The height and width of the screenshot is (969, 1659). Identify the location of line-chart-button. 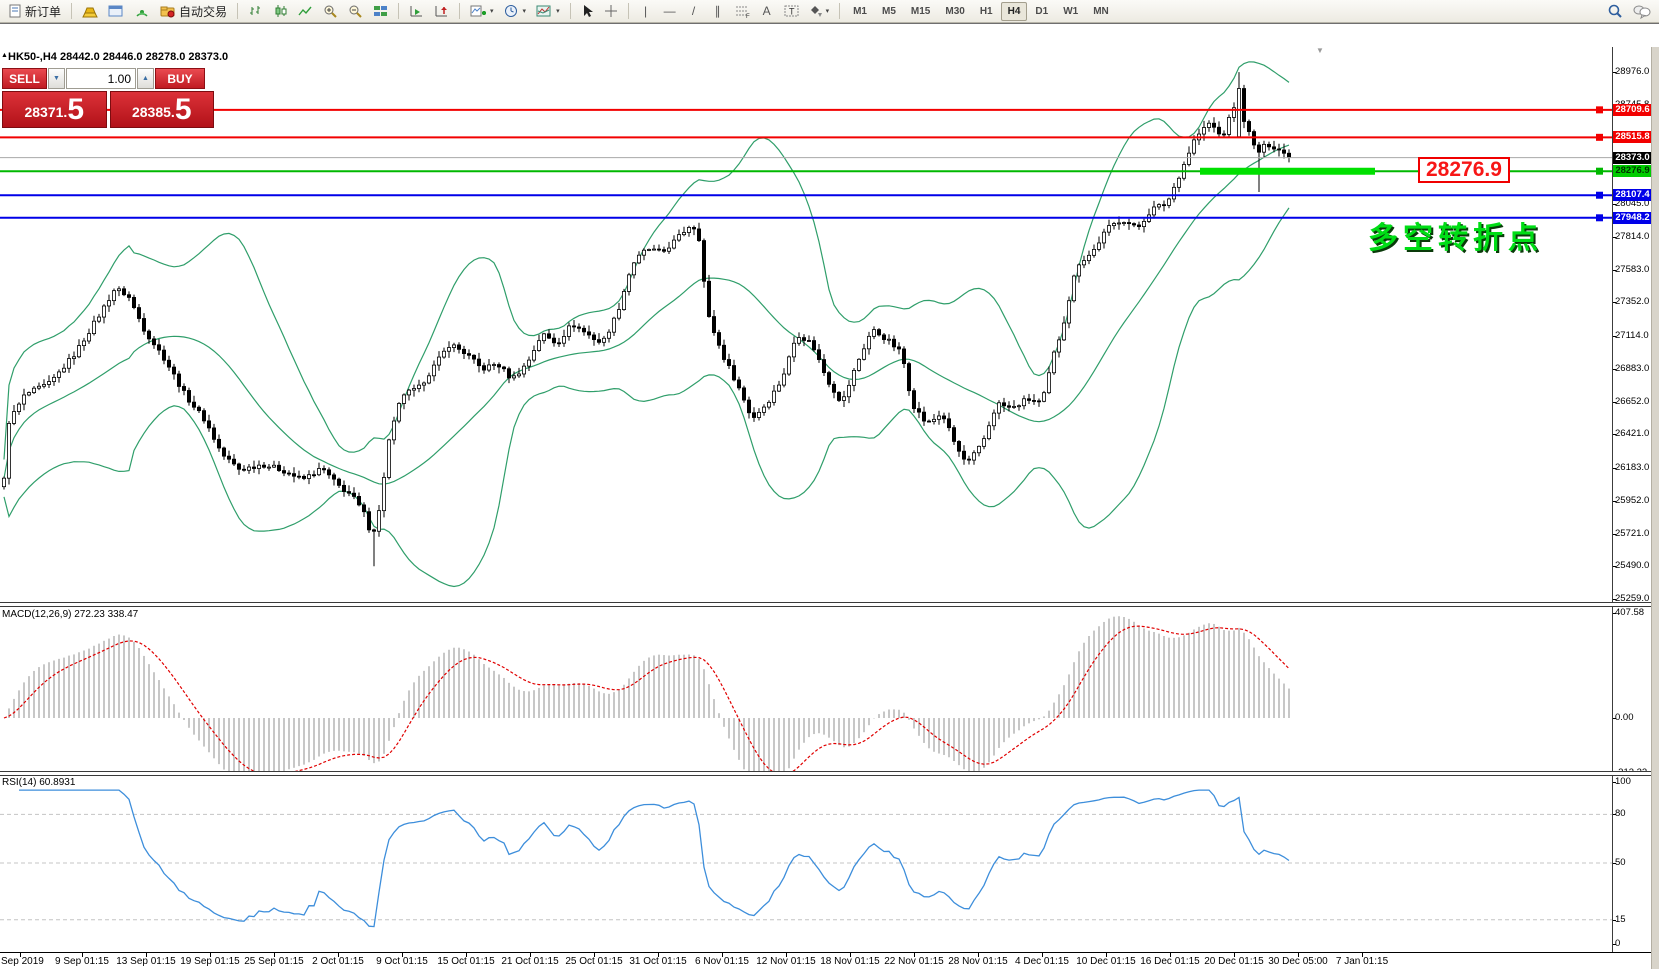
(305, 11).